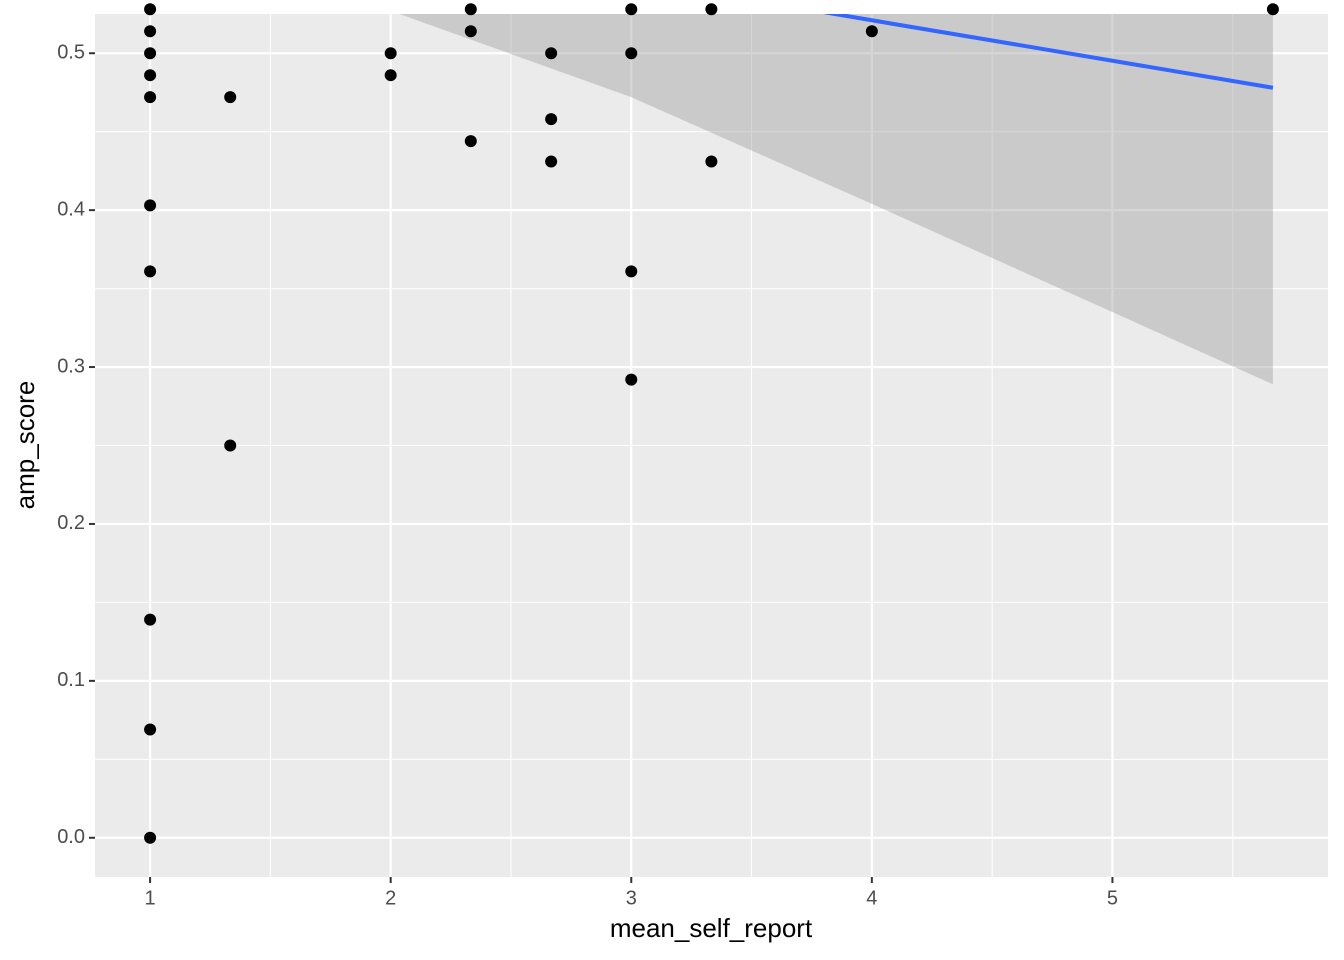 This screenshot has height=960, width=1344. What do you see at coordinates (25, 445) in the screenshot?
I see `y-axis-title: amp_score` at bounding box center [25, 445].